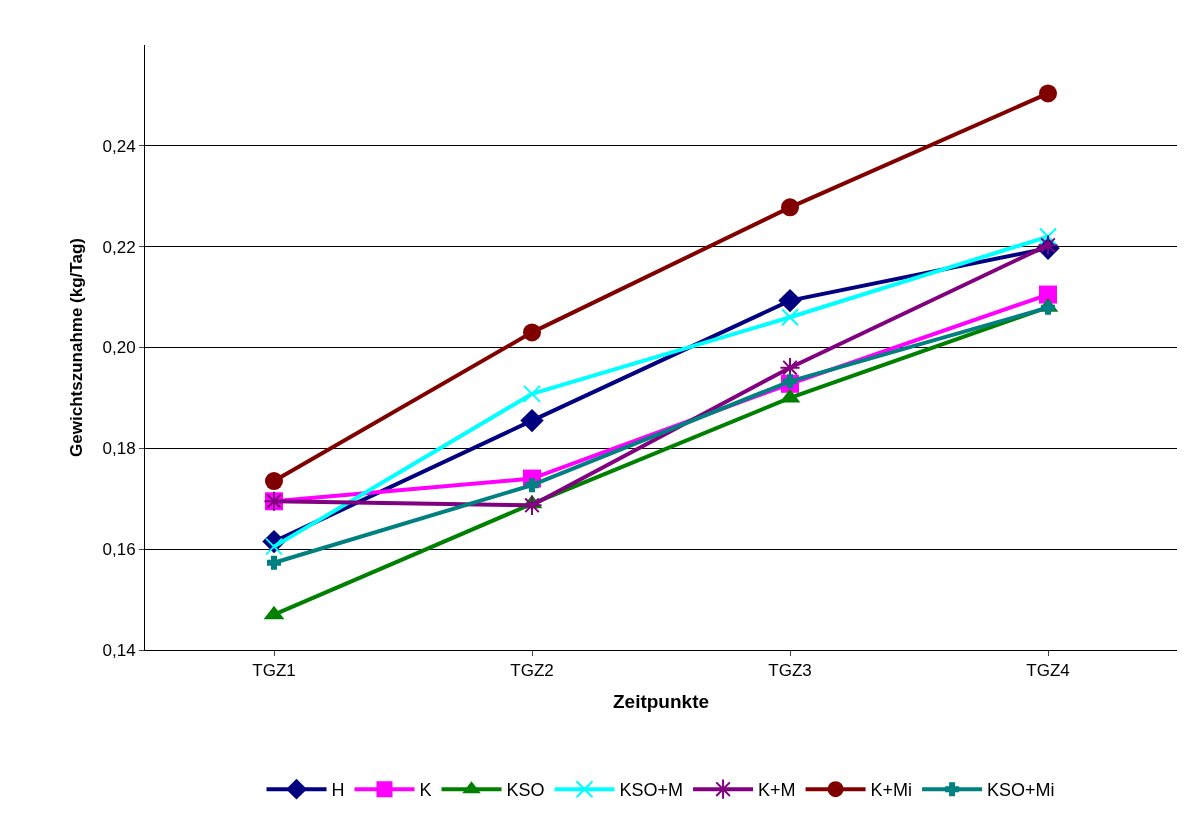 The image size is (1192, 825). What do you see at coordinates (119, 146) in the screenshot?
I see `y-tick-label: 0,24` at bounding box center [119, 146].